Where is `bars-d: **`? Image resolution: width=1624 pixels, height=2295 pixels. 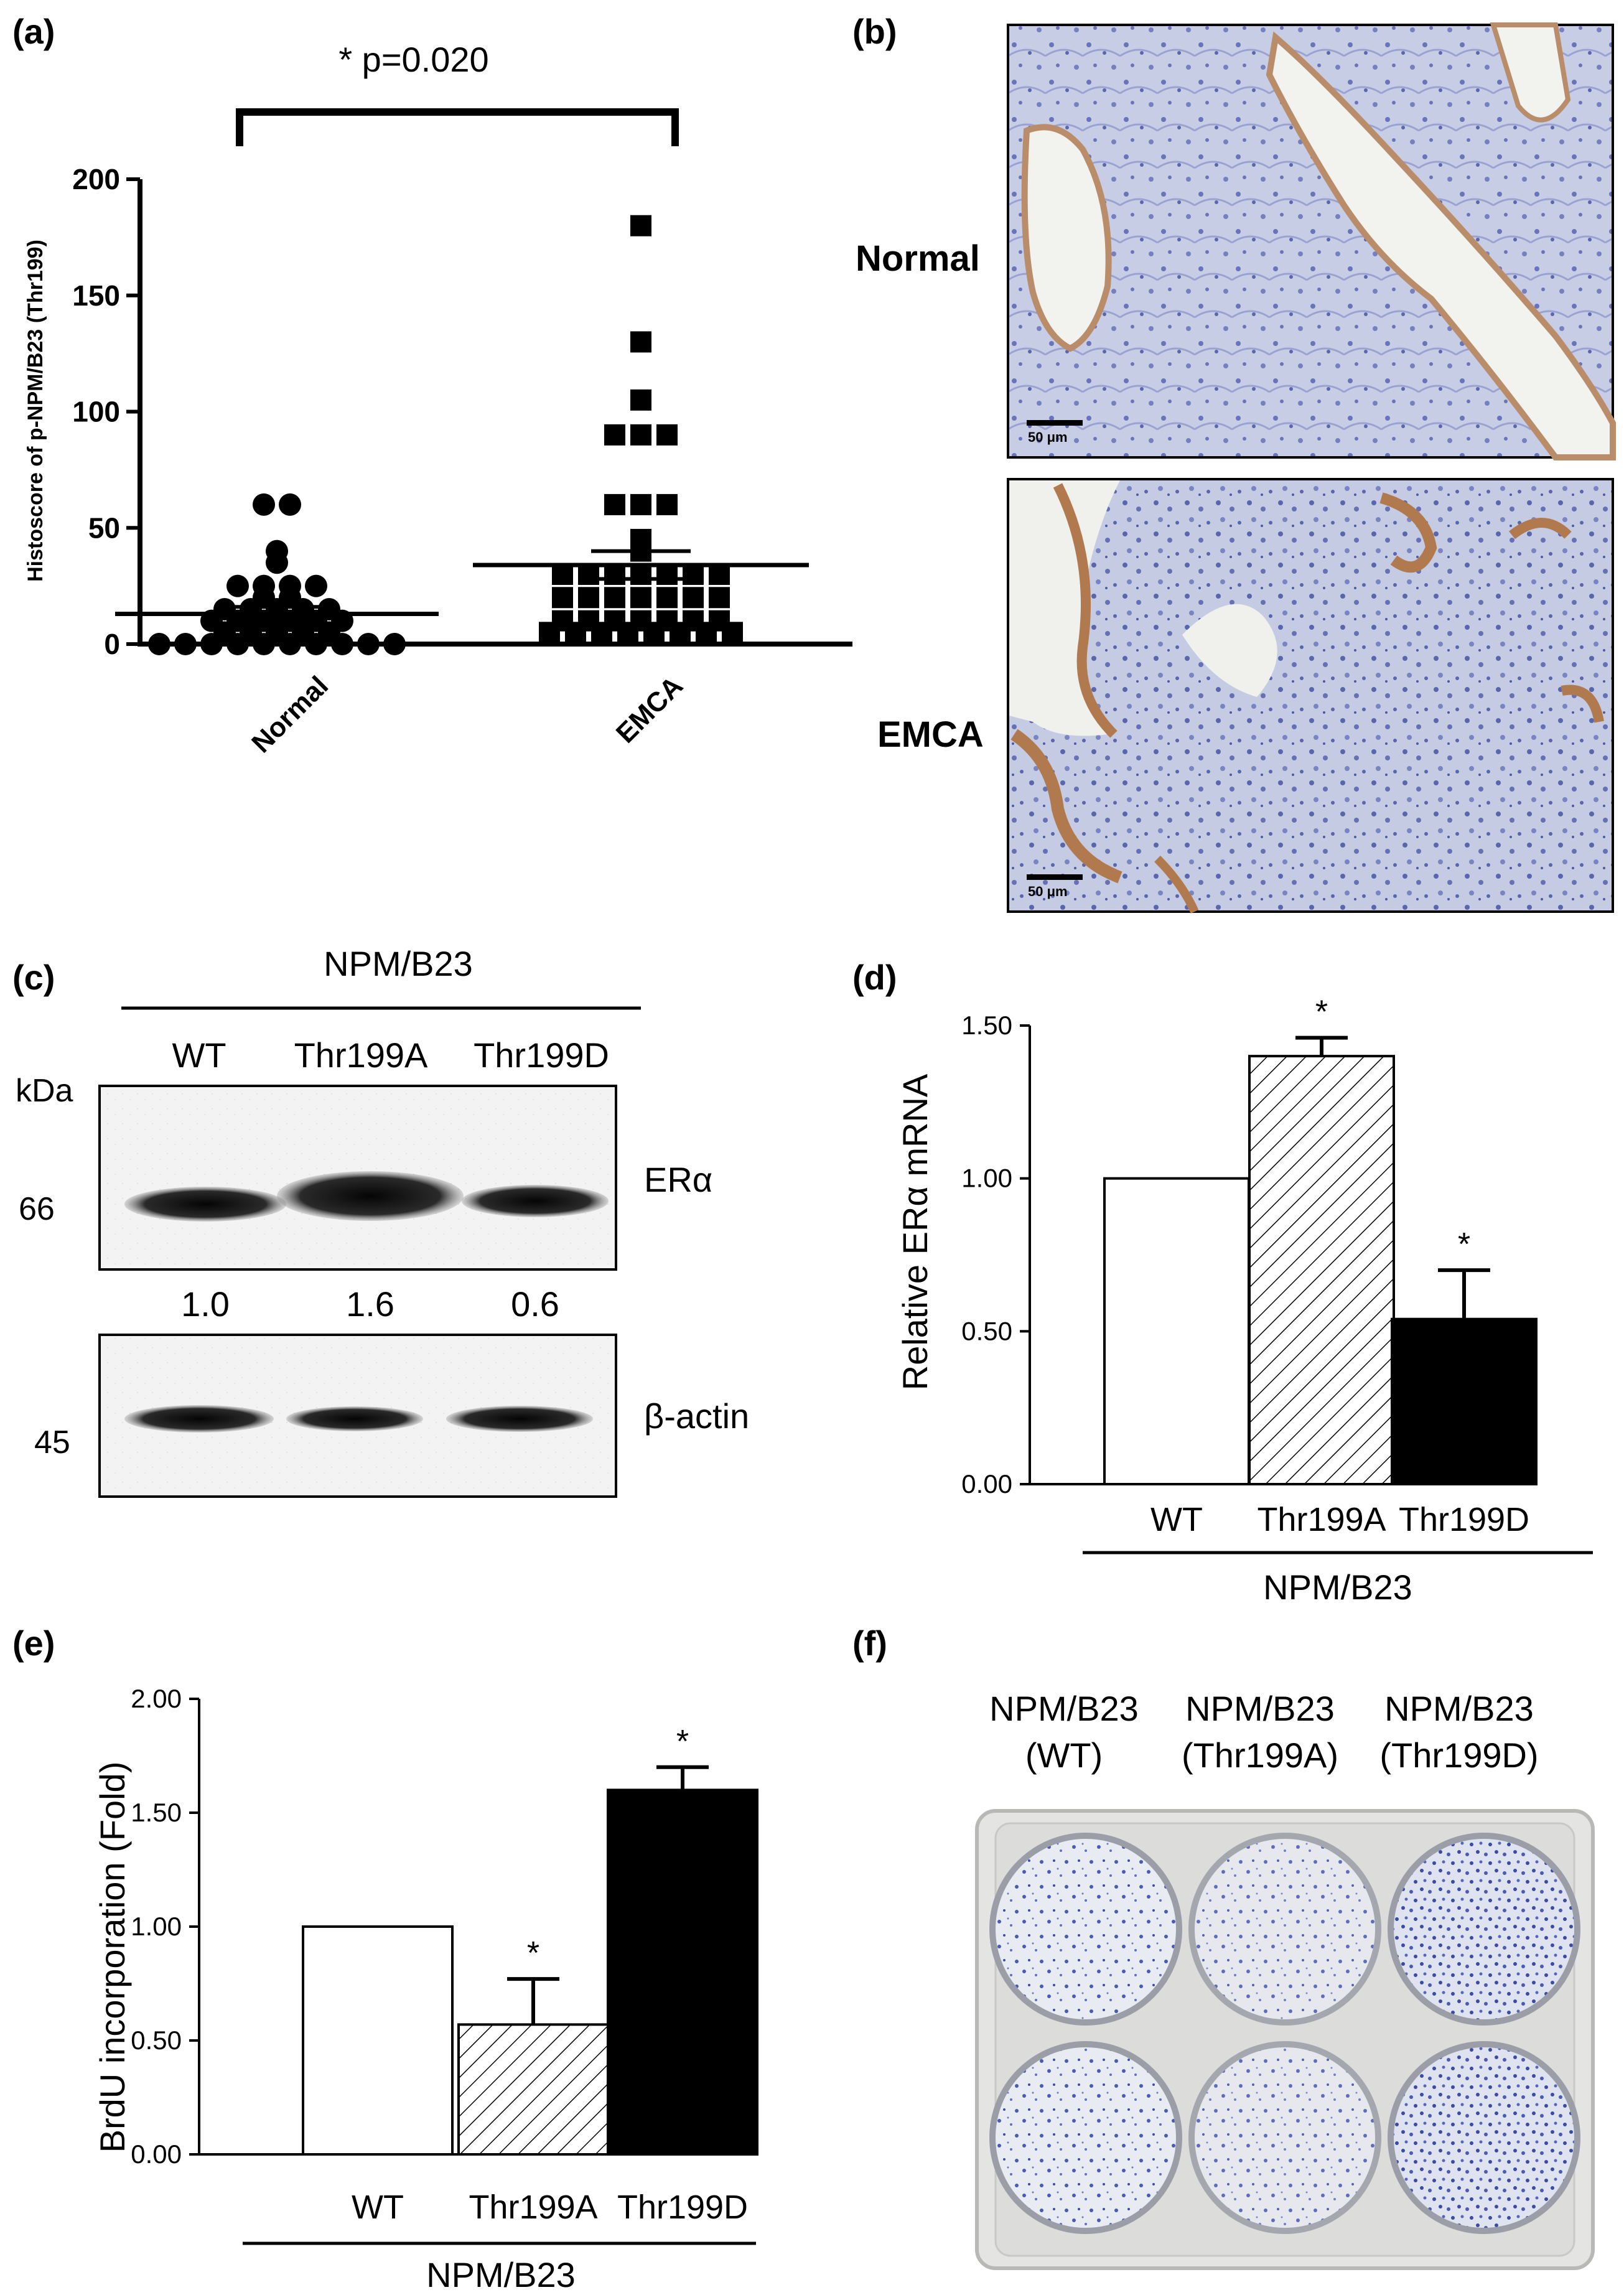
bars-d: ** is located at coordinates (1321, 1239).